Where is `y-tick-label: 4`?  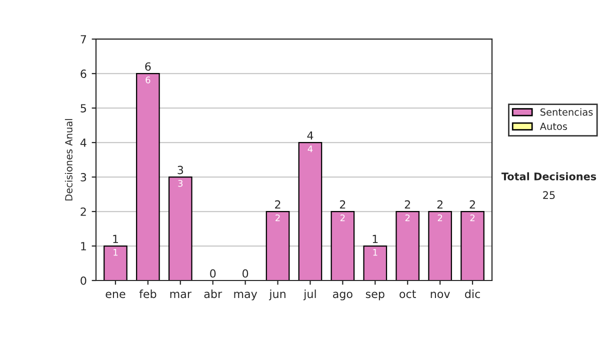
y-tick-label: 4 is located at coordinates (83, 142).